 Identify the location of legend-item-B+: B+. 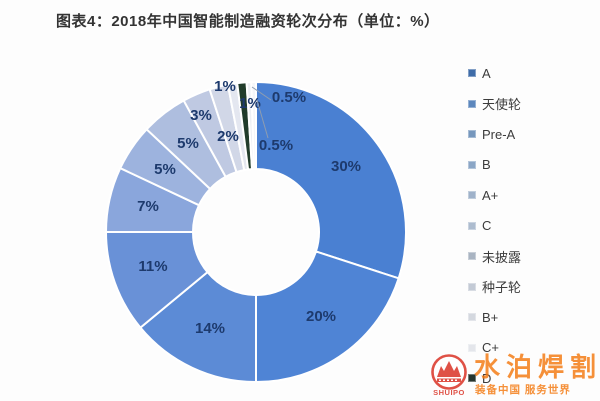
(528, 317).